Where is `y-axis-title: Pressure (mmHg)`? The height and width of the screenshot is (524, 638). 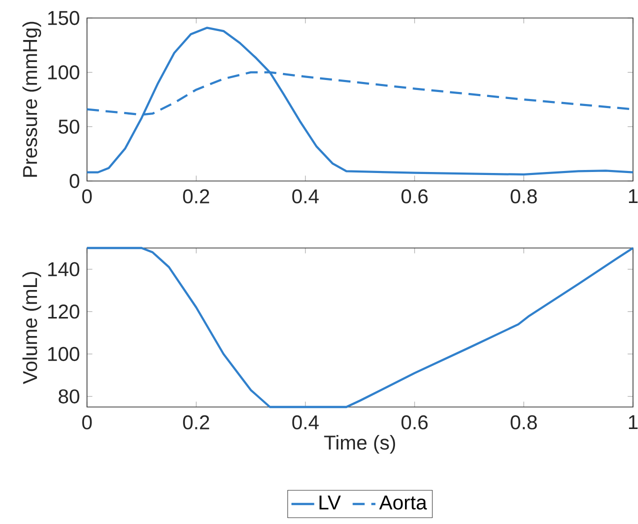 y-axis-title: Pressure (mmHg) is located at coordinates (32, 99).